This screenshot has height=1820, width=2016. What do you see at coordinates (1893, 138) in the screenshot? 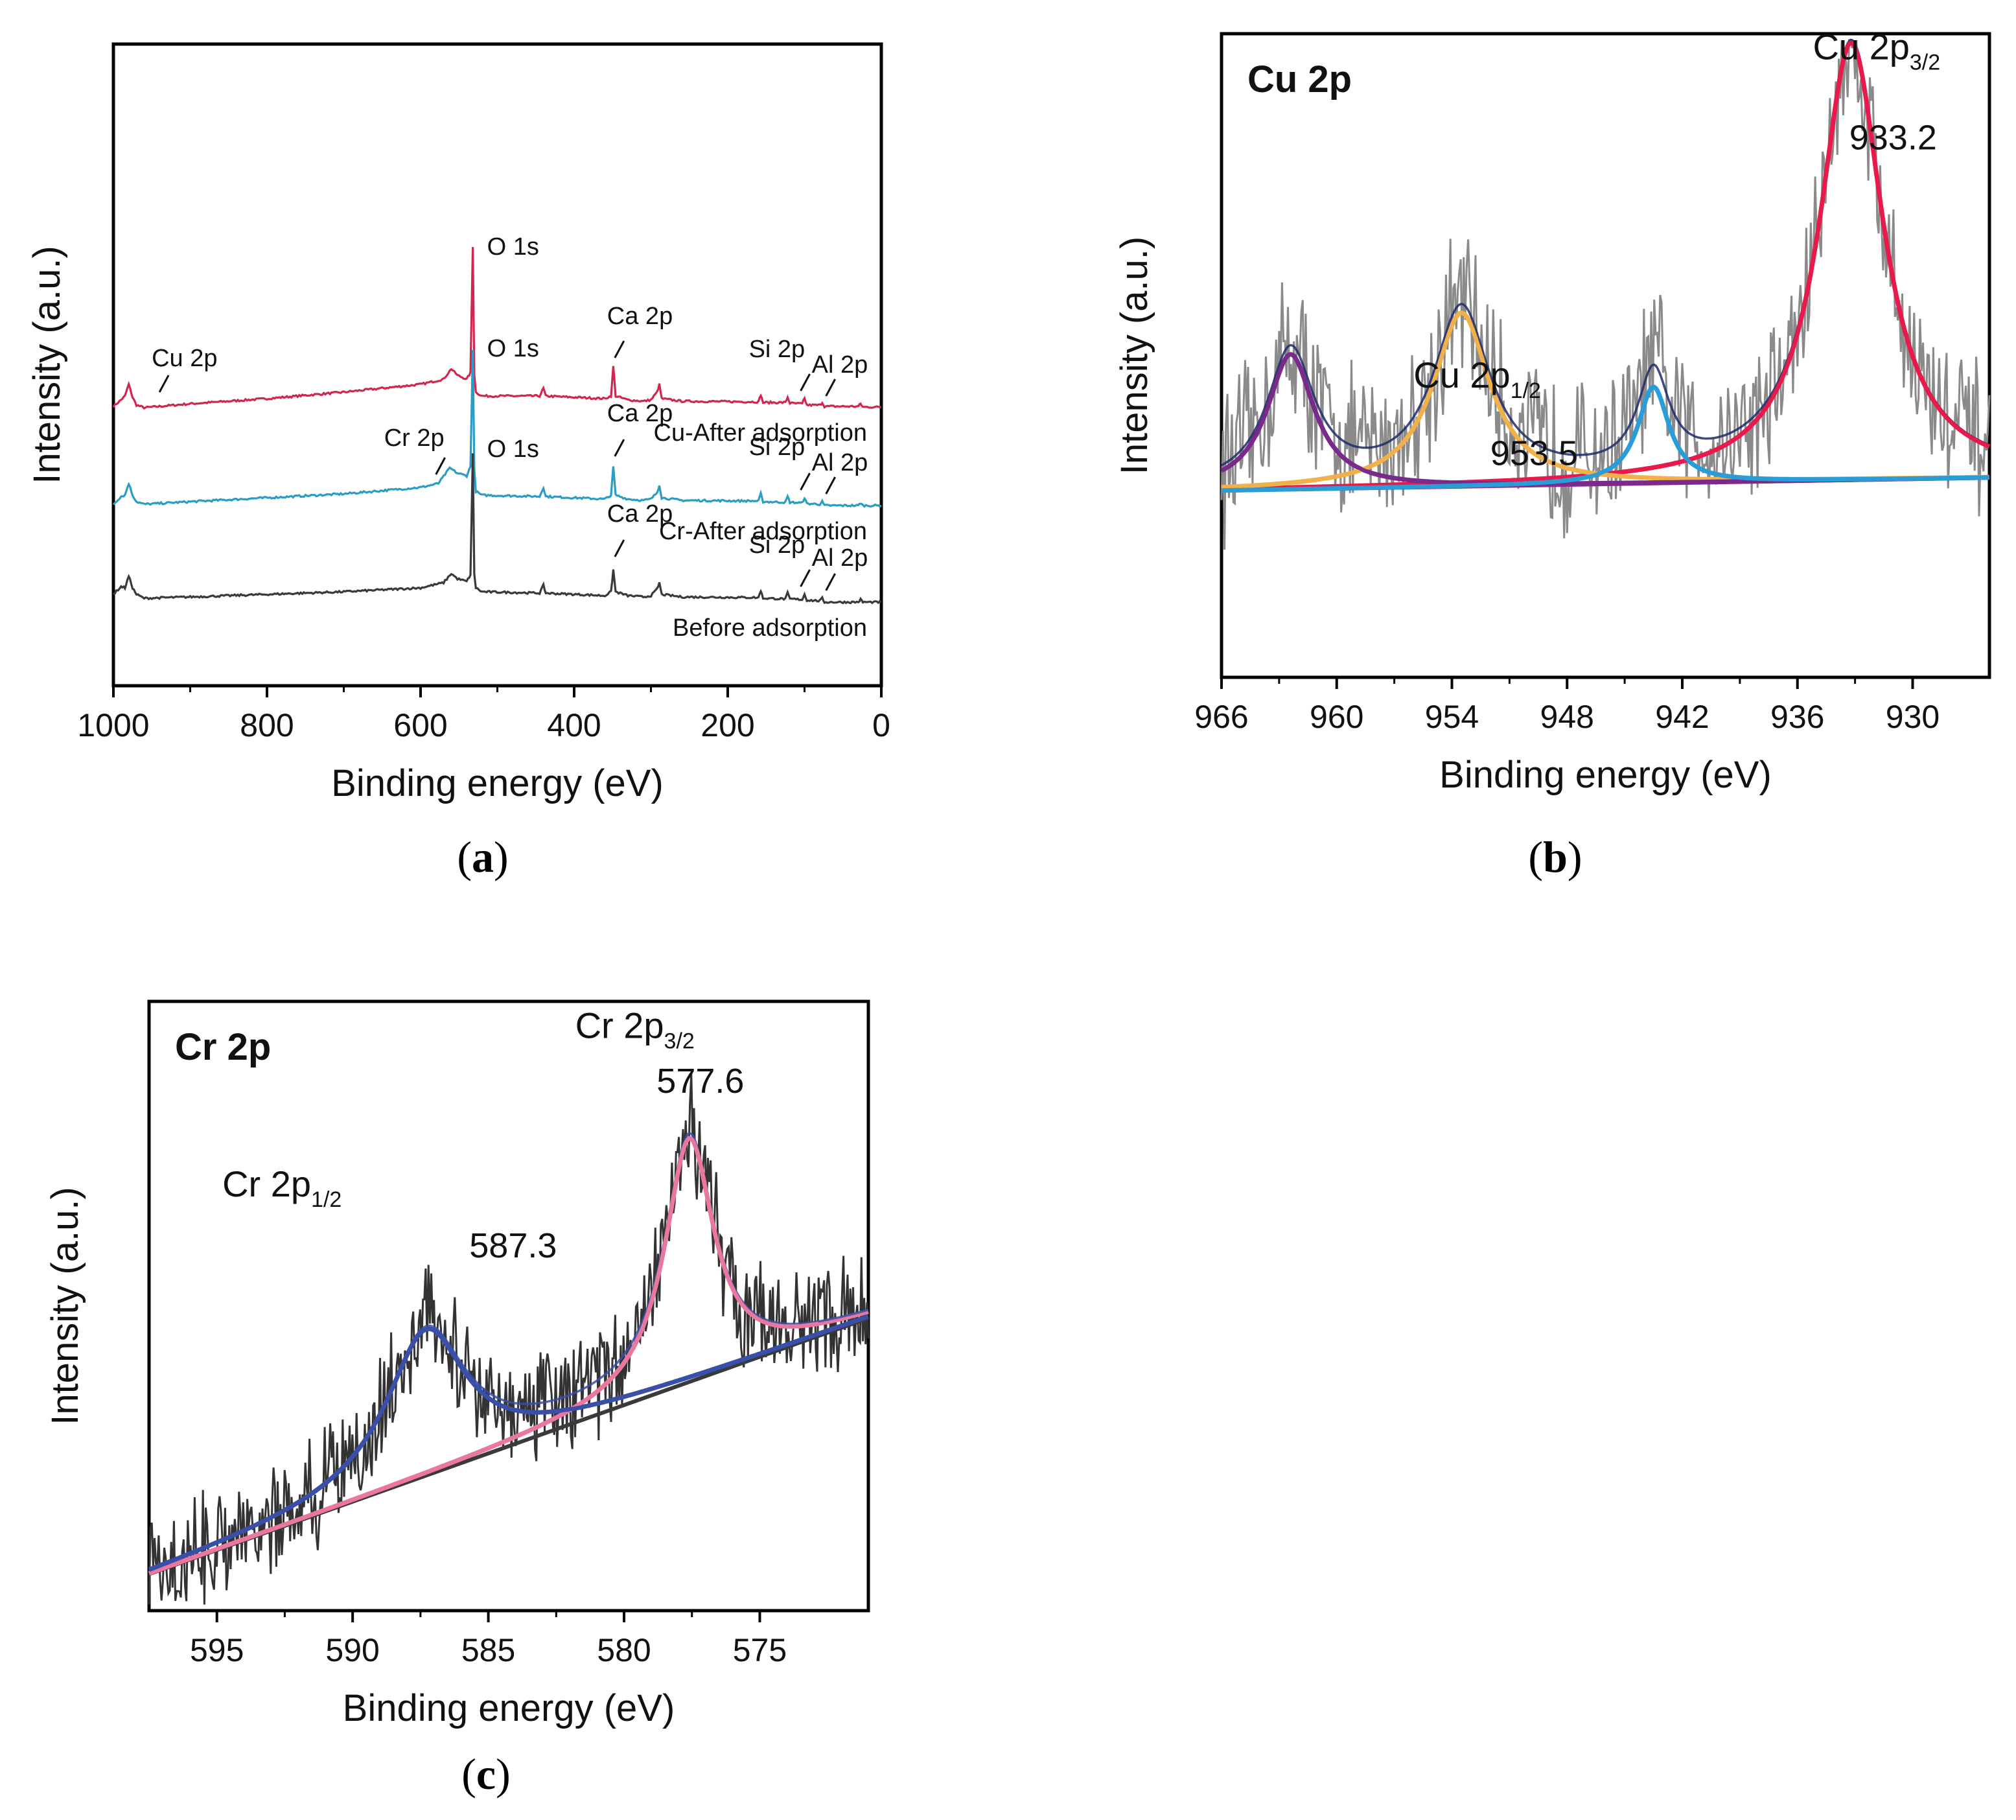
I see `peak-value-label: 933.2` at bounding box center [1893, 138].